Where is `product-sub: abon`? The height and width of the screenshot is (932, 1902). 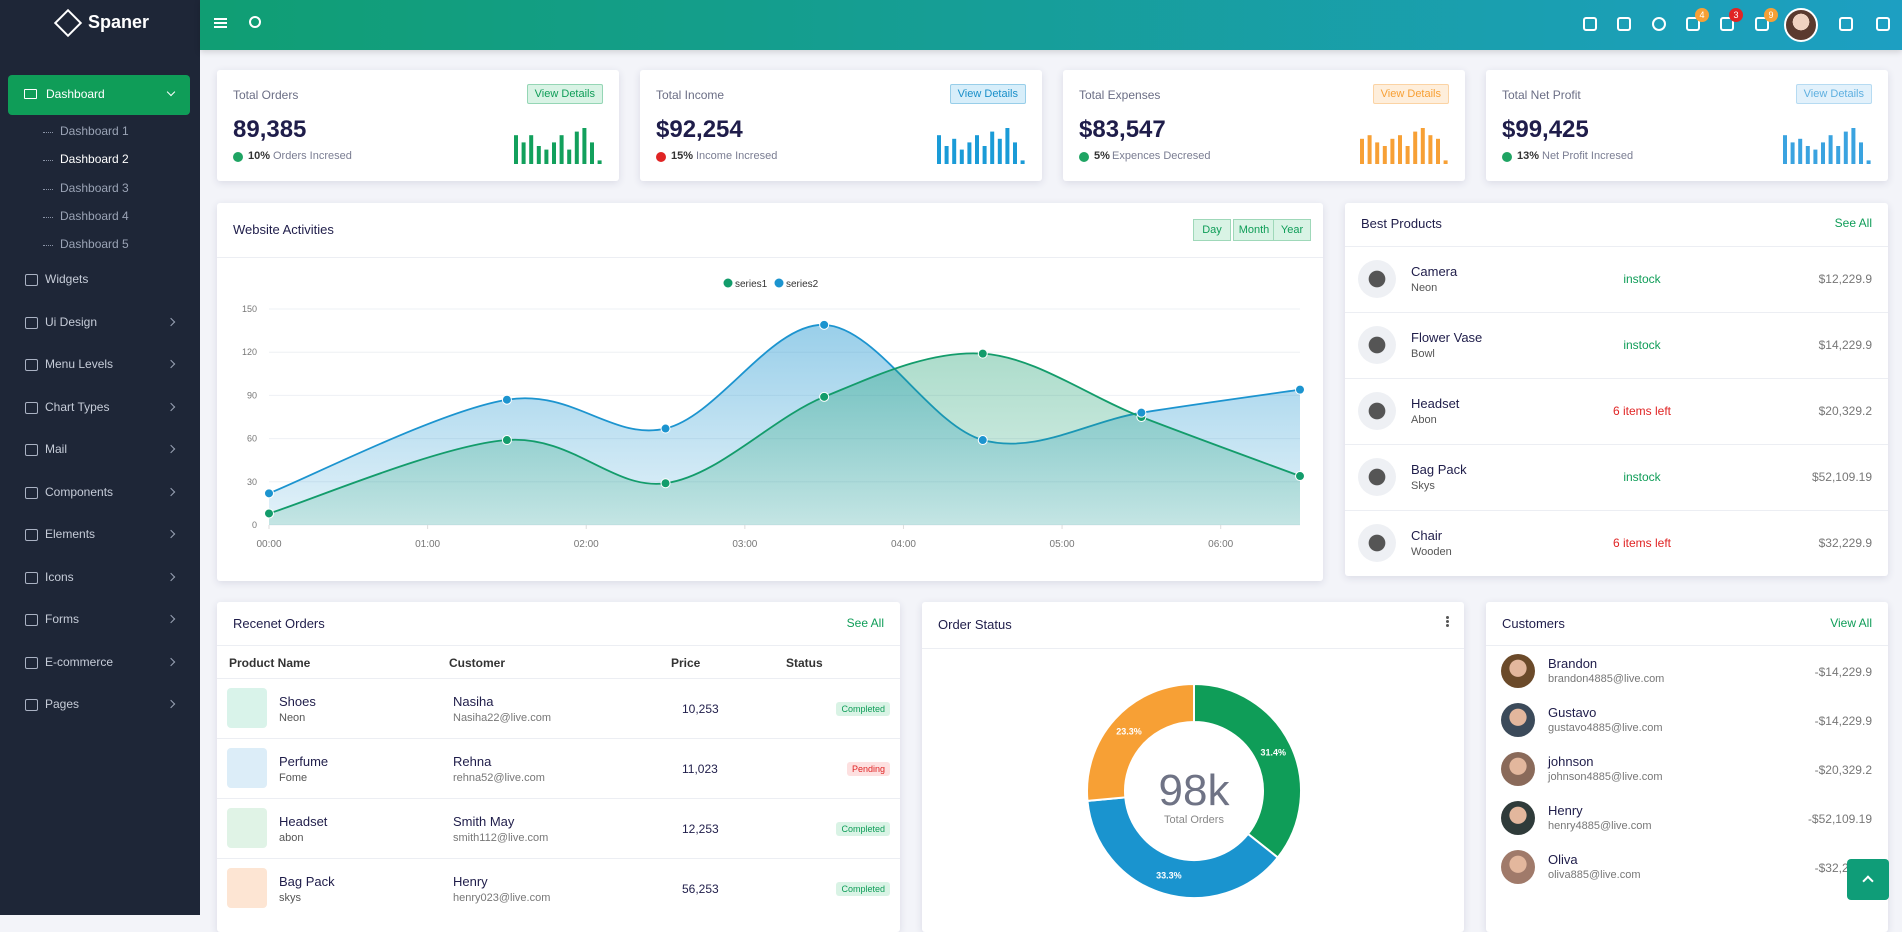
product-sub: abon is located at coordinates (291, 838).